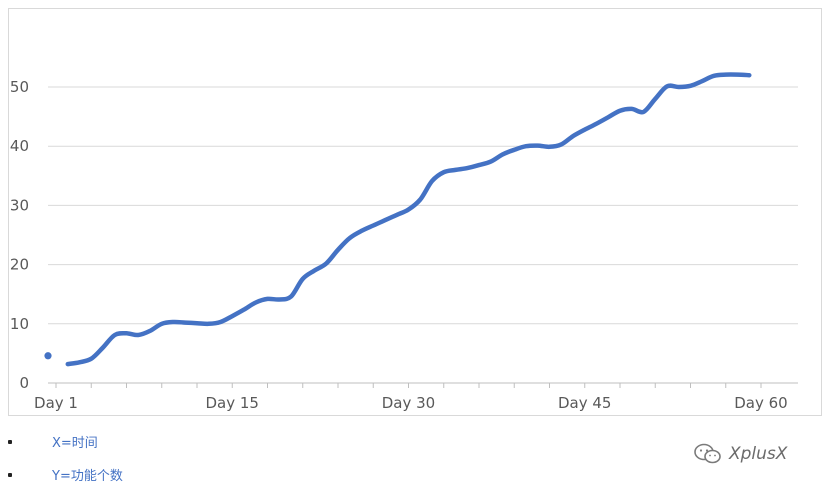 The image size is (832, 492). Describe the element at coordinates (408, 403) in the screenshot. I see `x-tick-label: Day 30` at that location.